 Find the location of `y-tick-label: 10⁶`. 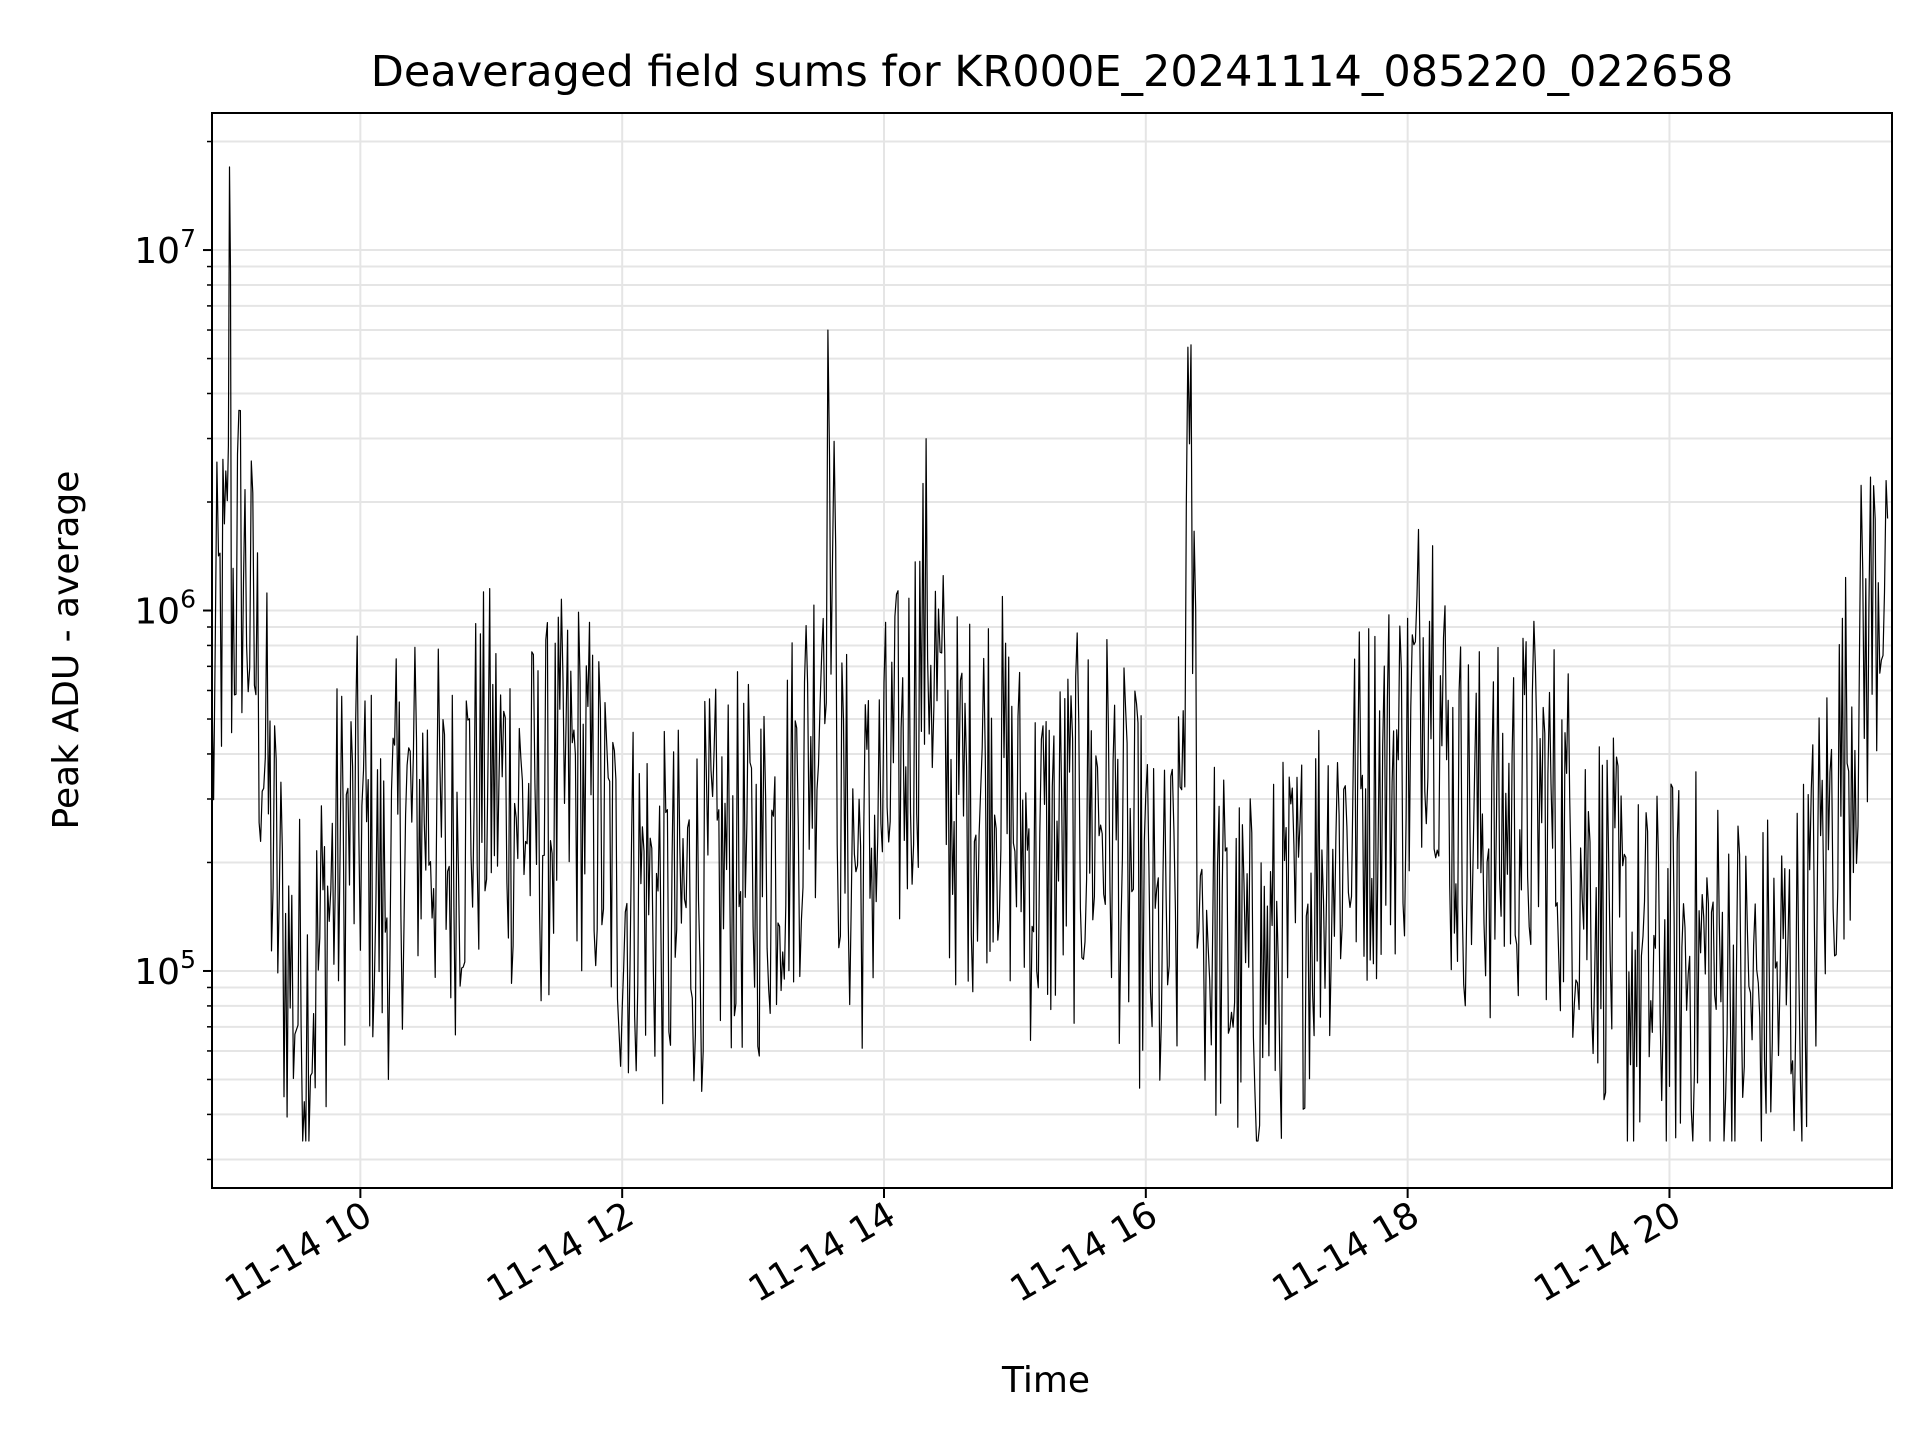

y-tick-label: 10⁶ is located at coordinates (165, 609).